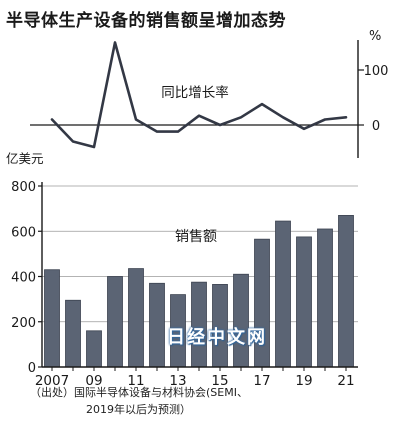 Image resolution: width=400 pixels, height=423 pixels. What do you see at coordinates (195, 92) in the screenshot?
I see `growth-series-label: 同比增长率` at bounding box center [195, 92].